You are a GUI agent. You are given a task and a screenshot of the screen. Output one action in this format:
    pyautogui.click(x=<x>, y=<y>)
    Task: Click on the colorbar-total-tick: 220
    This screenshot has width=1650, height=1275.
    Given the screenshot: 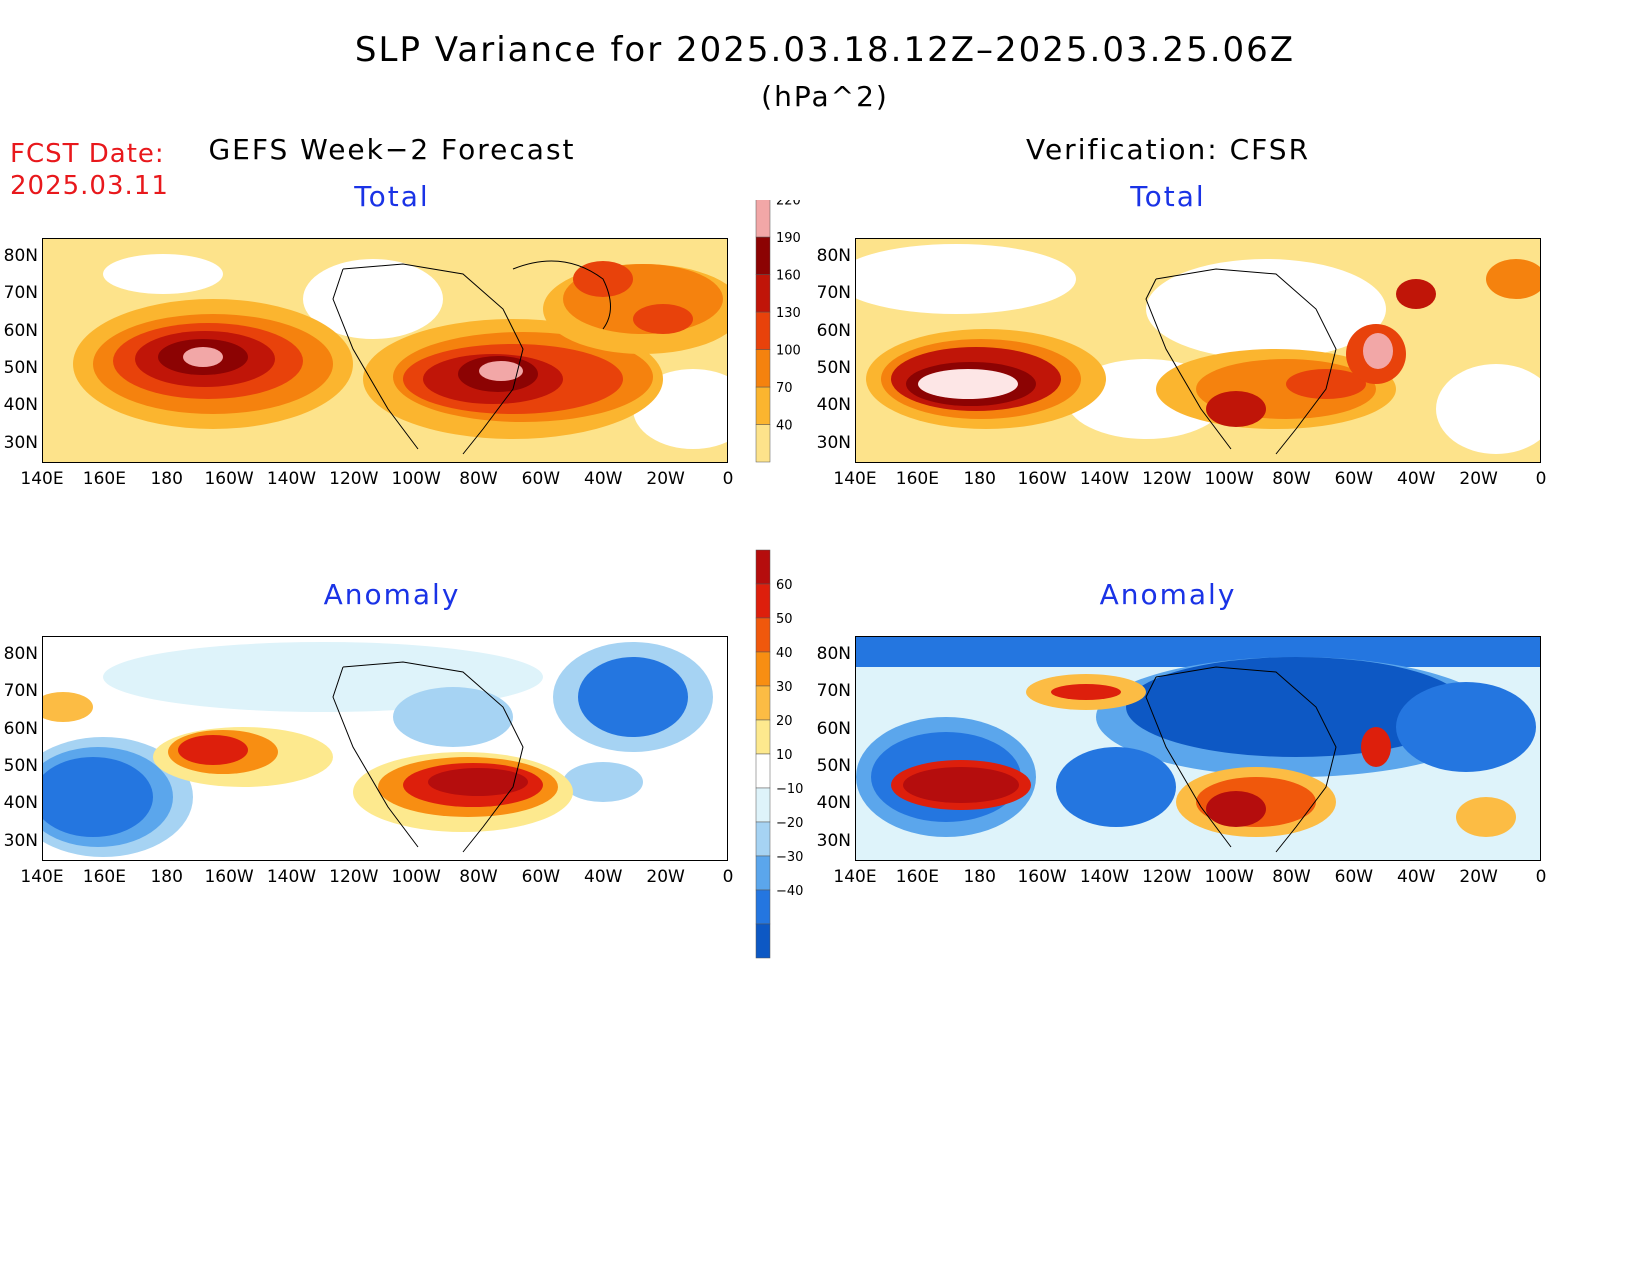 What is the action you would take?
    pyautogui.click(x=788, y=204)
    